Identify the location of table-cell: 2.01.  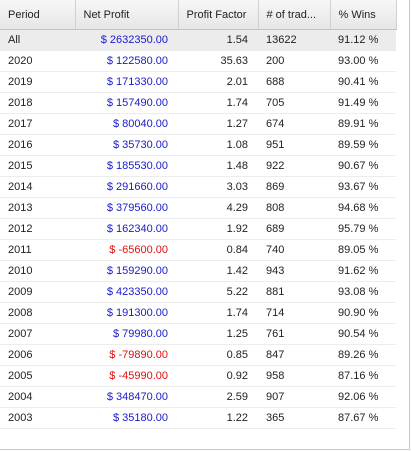
(218, 82).